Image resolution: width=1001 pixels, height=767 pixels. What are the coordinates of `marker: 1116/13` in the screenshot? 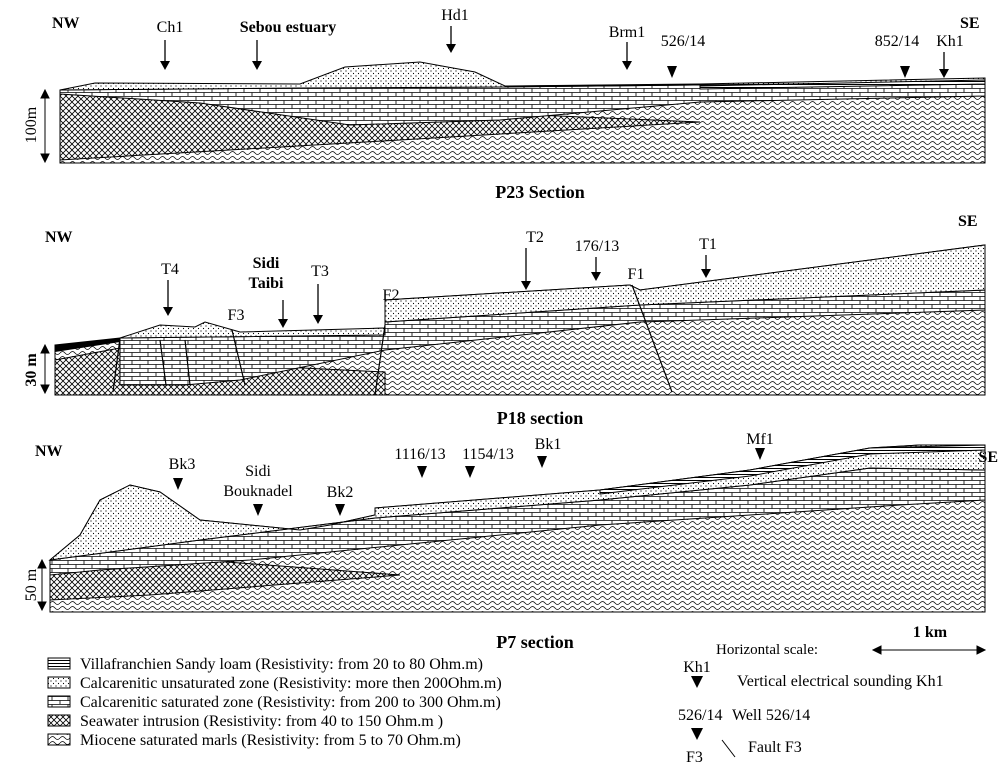 It's located at (419, 454).